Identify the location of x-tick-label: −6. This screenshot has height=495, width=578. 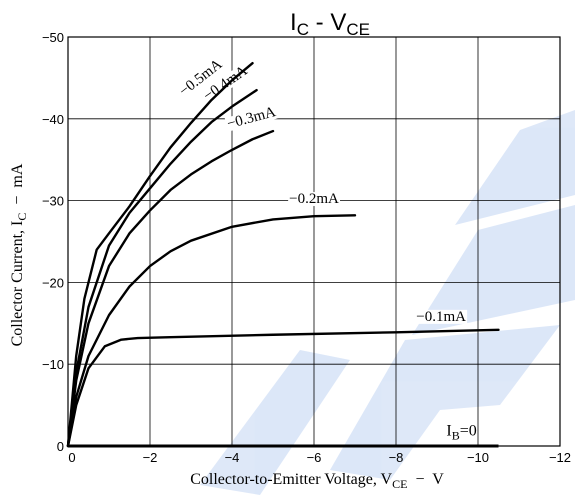
(314, 457).